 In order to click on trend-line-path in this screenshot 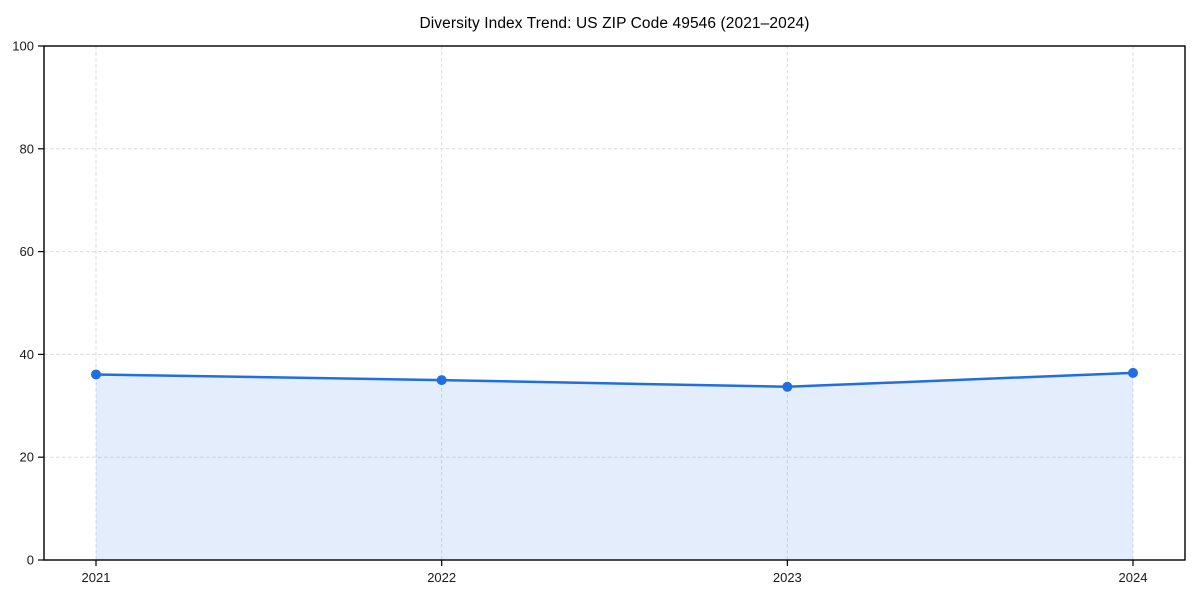, I will do `click(614, 380)`.